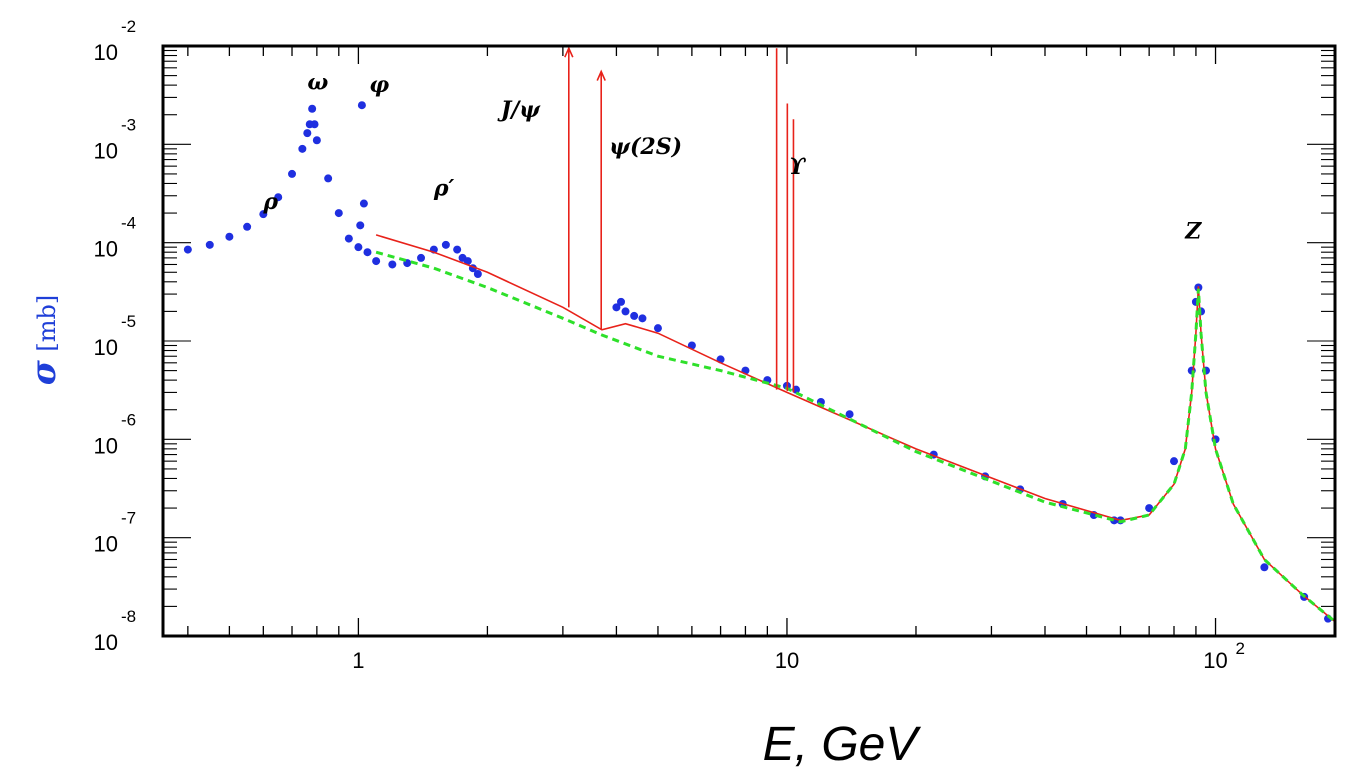 The width and height of the screenshot is (1345, 777). What do you see at coordinates (842, 744) in the screenshot?
I see `x-axis-label: E, GeV` at bounding box center [842, 744].